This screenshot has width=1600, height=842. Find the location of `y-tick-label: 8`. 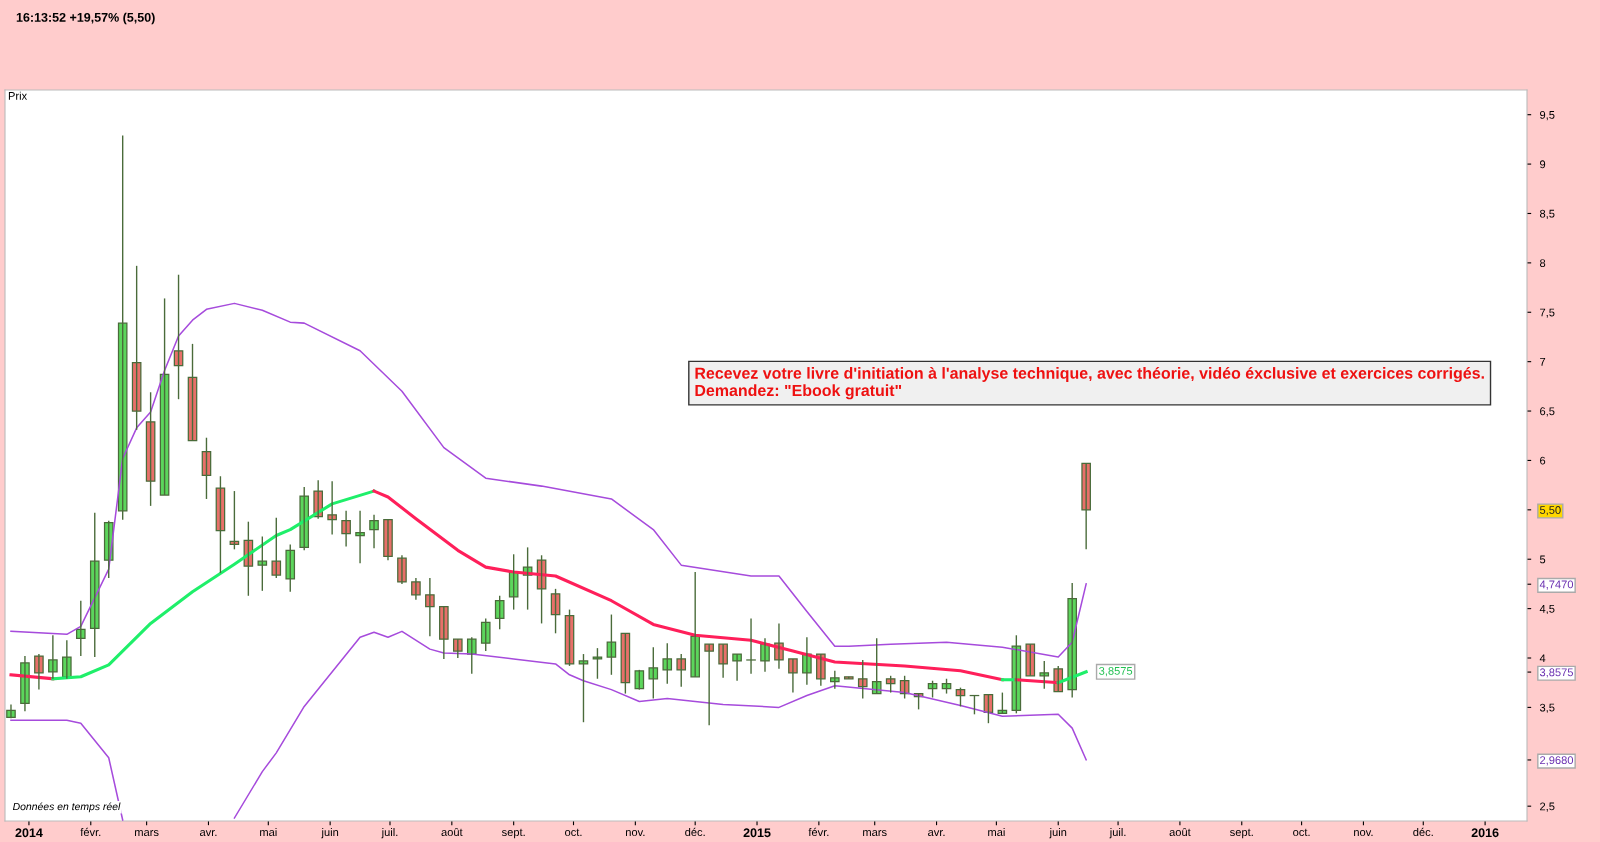

y-tick-label: 8 is located at coordinates (1542, 263).